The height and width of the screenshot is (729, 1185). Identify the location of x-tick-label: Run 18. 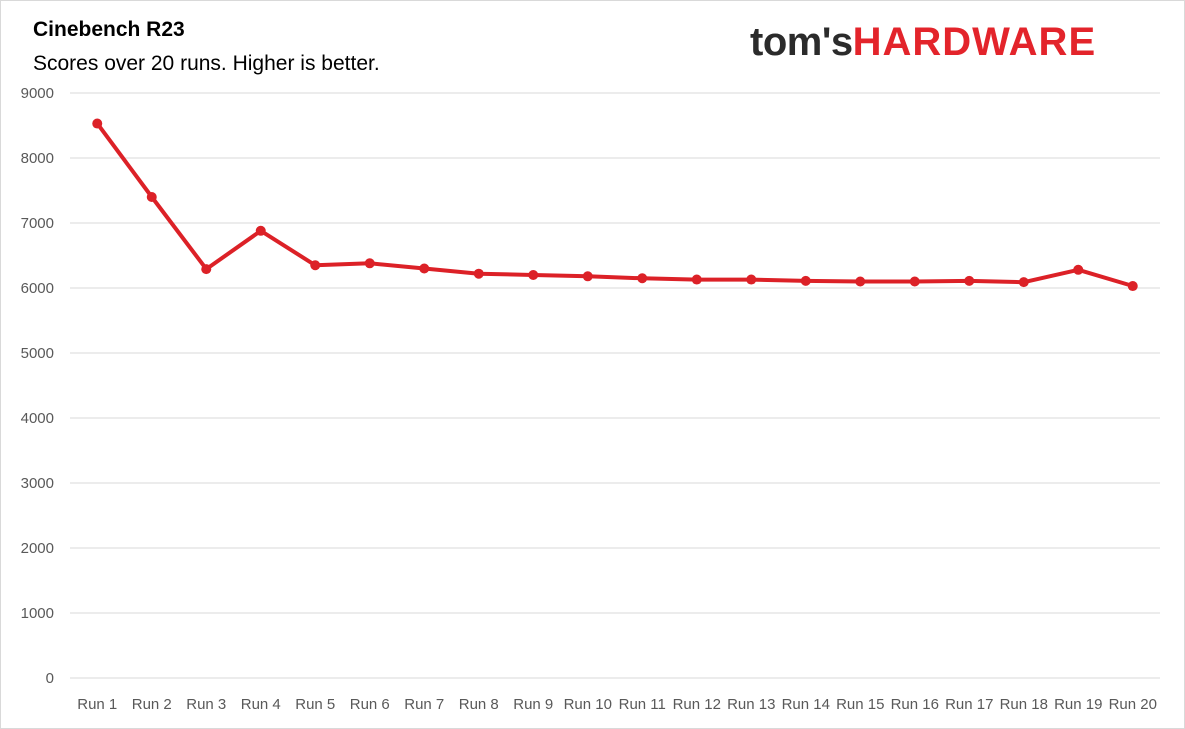
(1024, 704).